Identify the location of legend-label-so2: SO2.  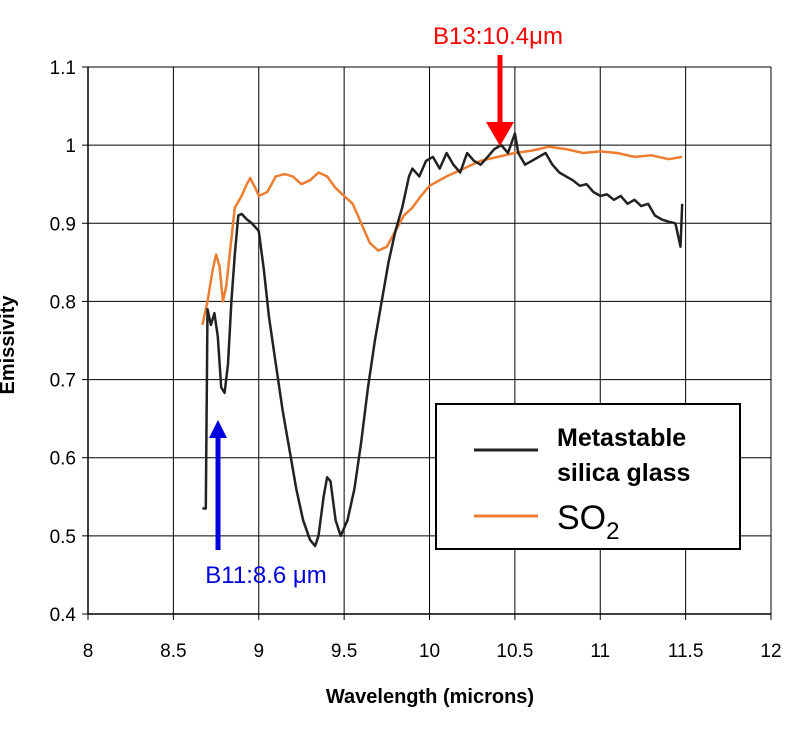
(588, 522).